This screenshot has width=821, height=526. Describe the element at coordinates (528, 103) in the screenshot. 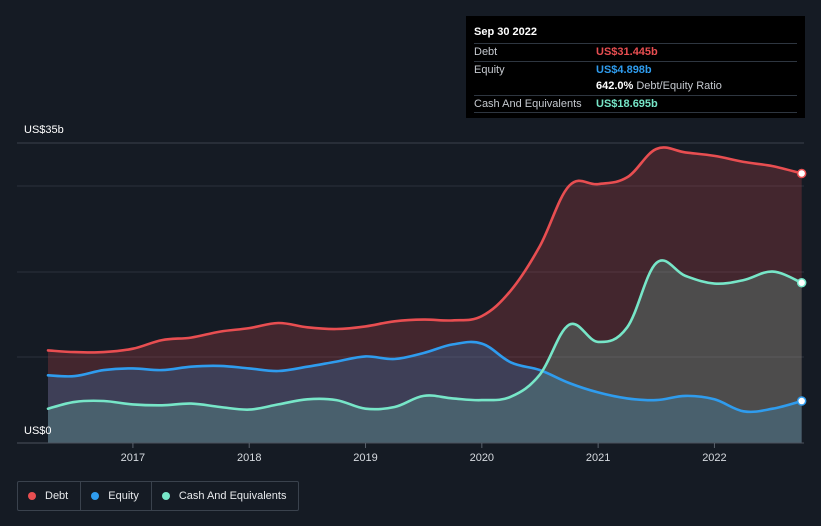

I see `tooltip-label: Cash And Equivalents` at that location.